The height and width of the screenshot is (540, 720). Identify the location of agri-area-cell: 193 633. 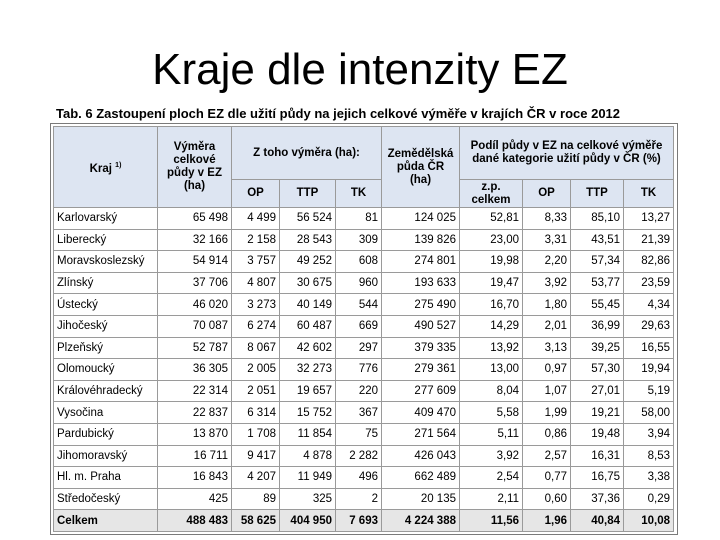
(420, 283).